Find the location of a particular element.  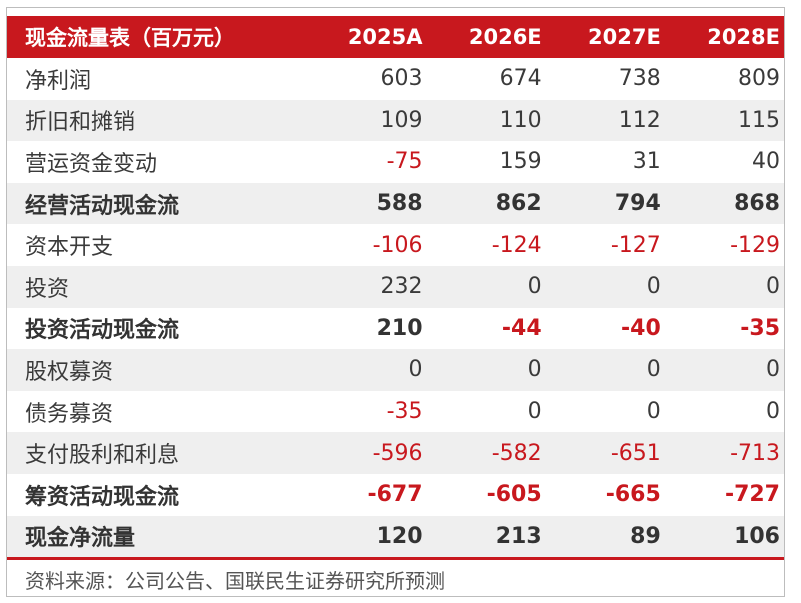

row-value: 159 is located at coordinates (520, 162).